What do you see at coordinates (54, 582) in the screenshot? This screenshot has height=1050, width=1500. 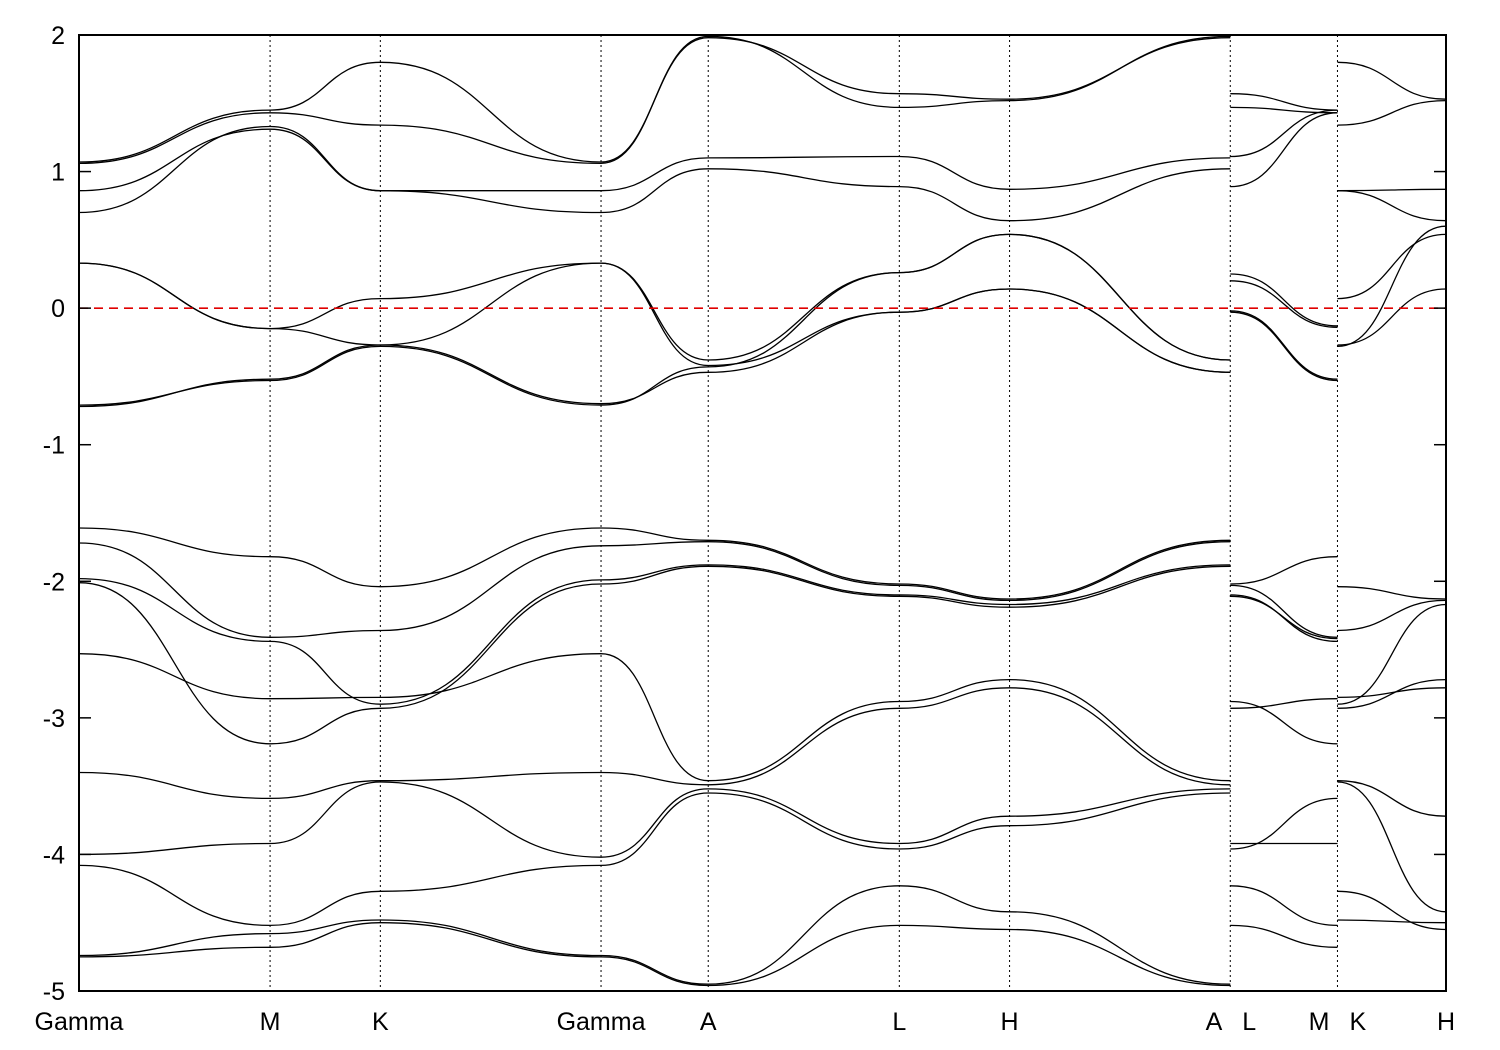 I see `y-tick-label-3: -2` at bounding box center [54, 582].